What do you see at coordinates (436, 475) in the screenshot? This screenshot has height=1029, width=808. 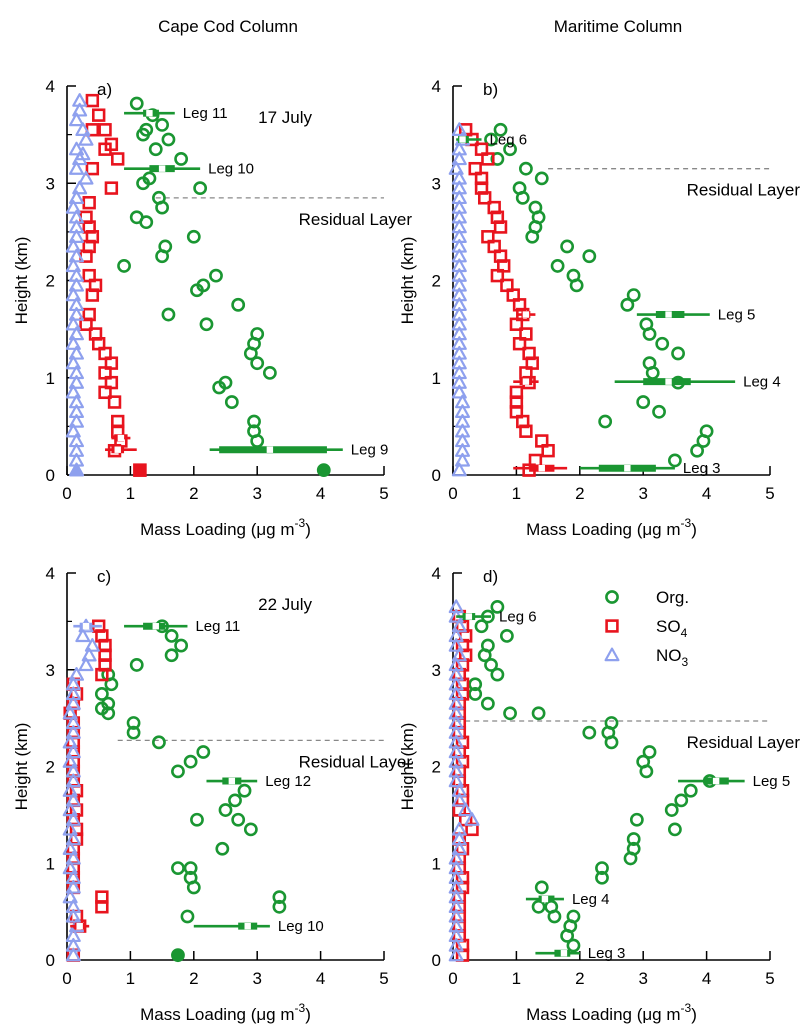 I see `y-tick-label: 0` at bounding box center [436, 475].